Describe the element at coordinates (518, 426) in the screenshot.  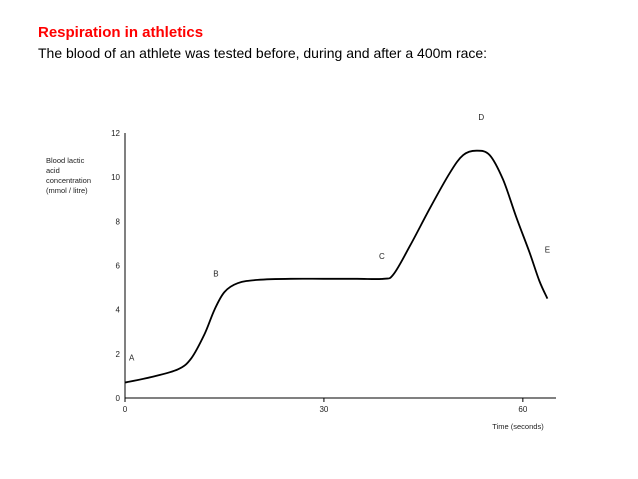
I see `x-axis-label: Time (seconds)` at that location.